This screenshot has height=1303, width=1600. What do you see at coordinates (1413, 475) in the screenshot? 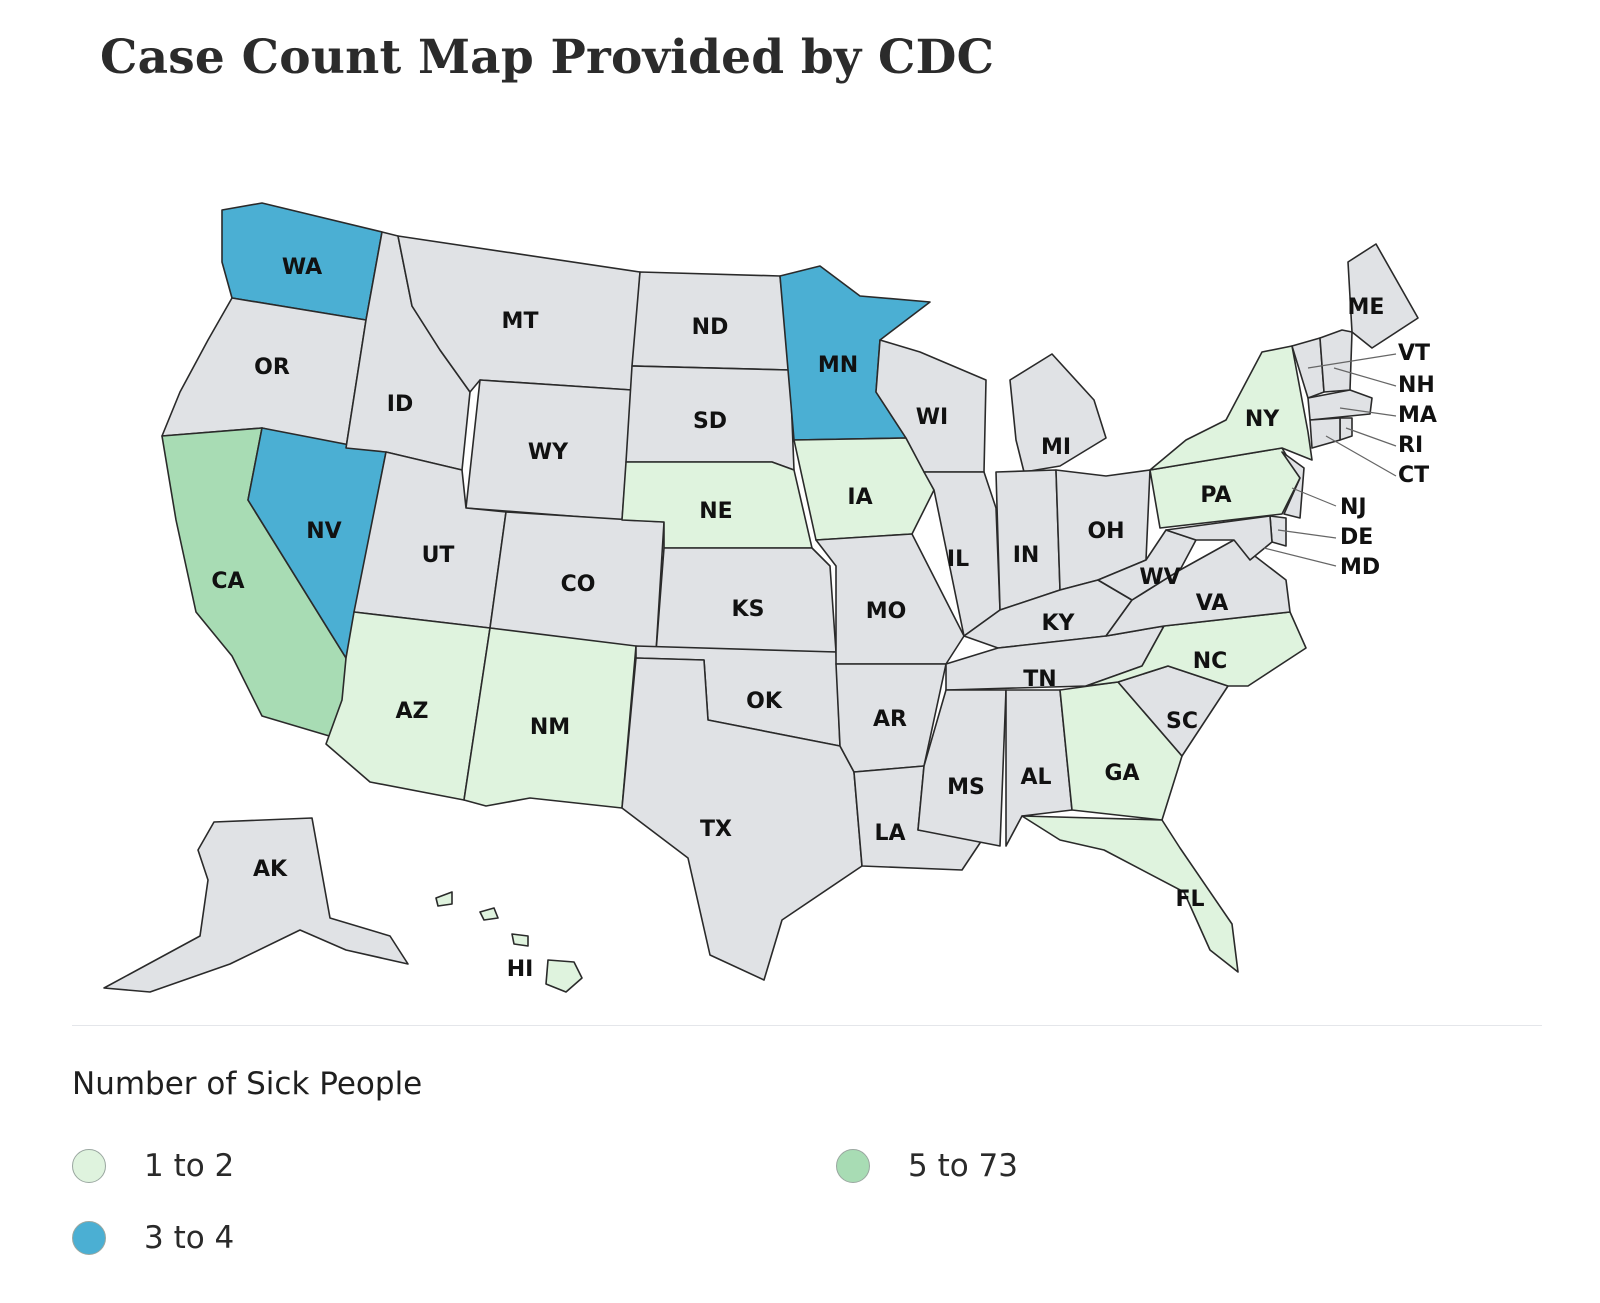
I see `state-label-ct: CT` at bounding box center [1413, 475].